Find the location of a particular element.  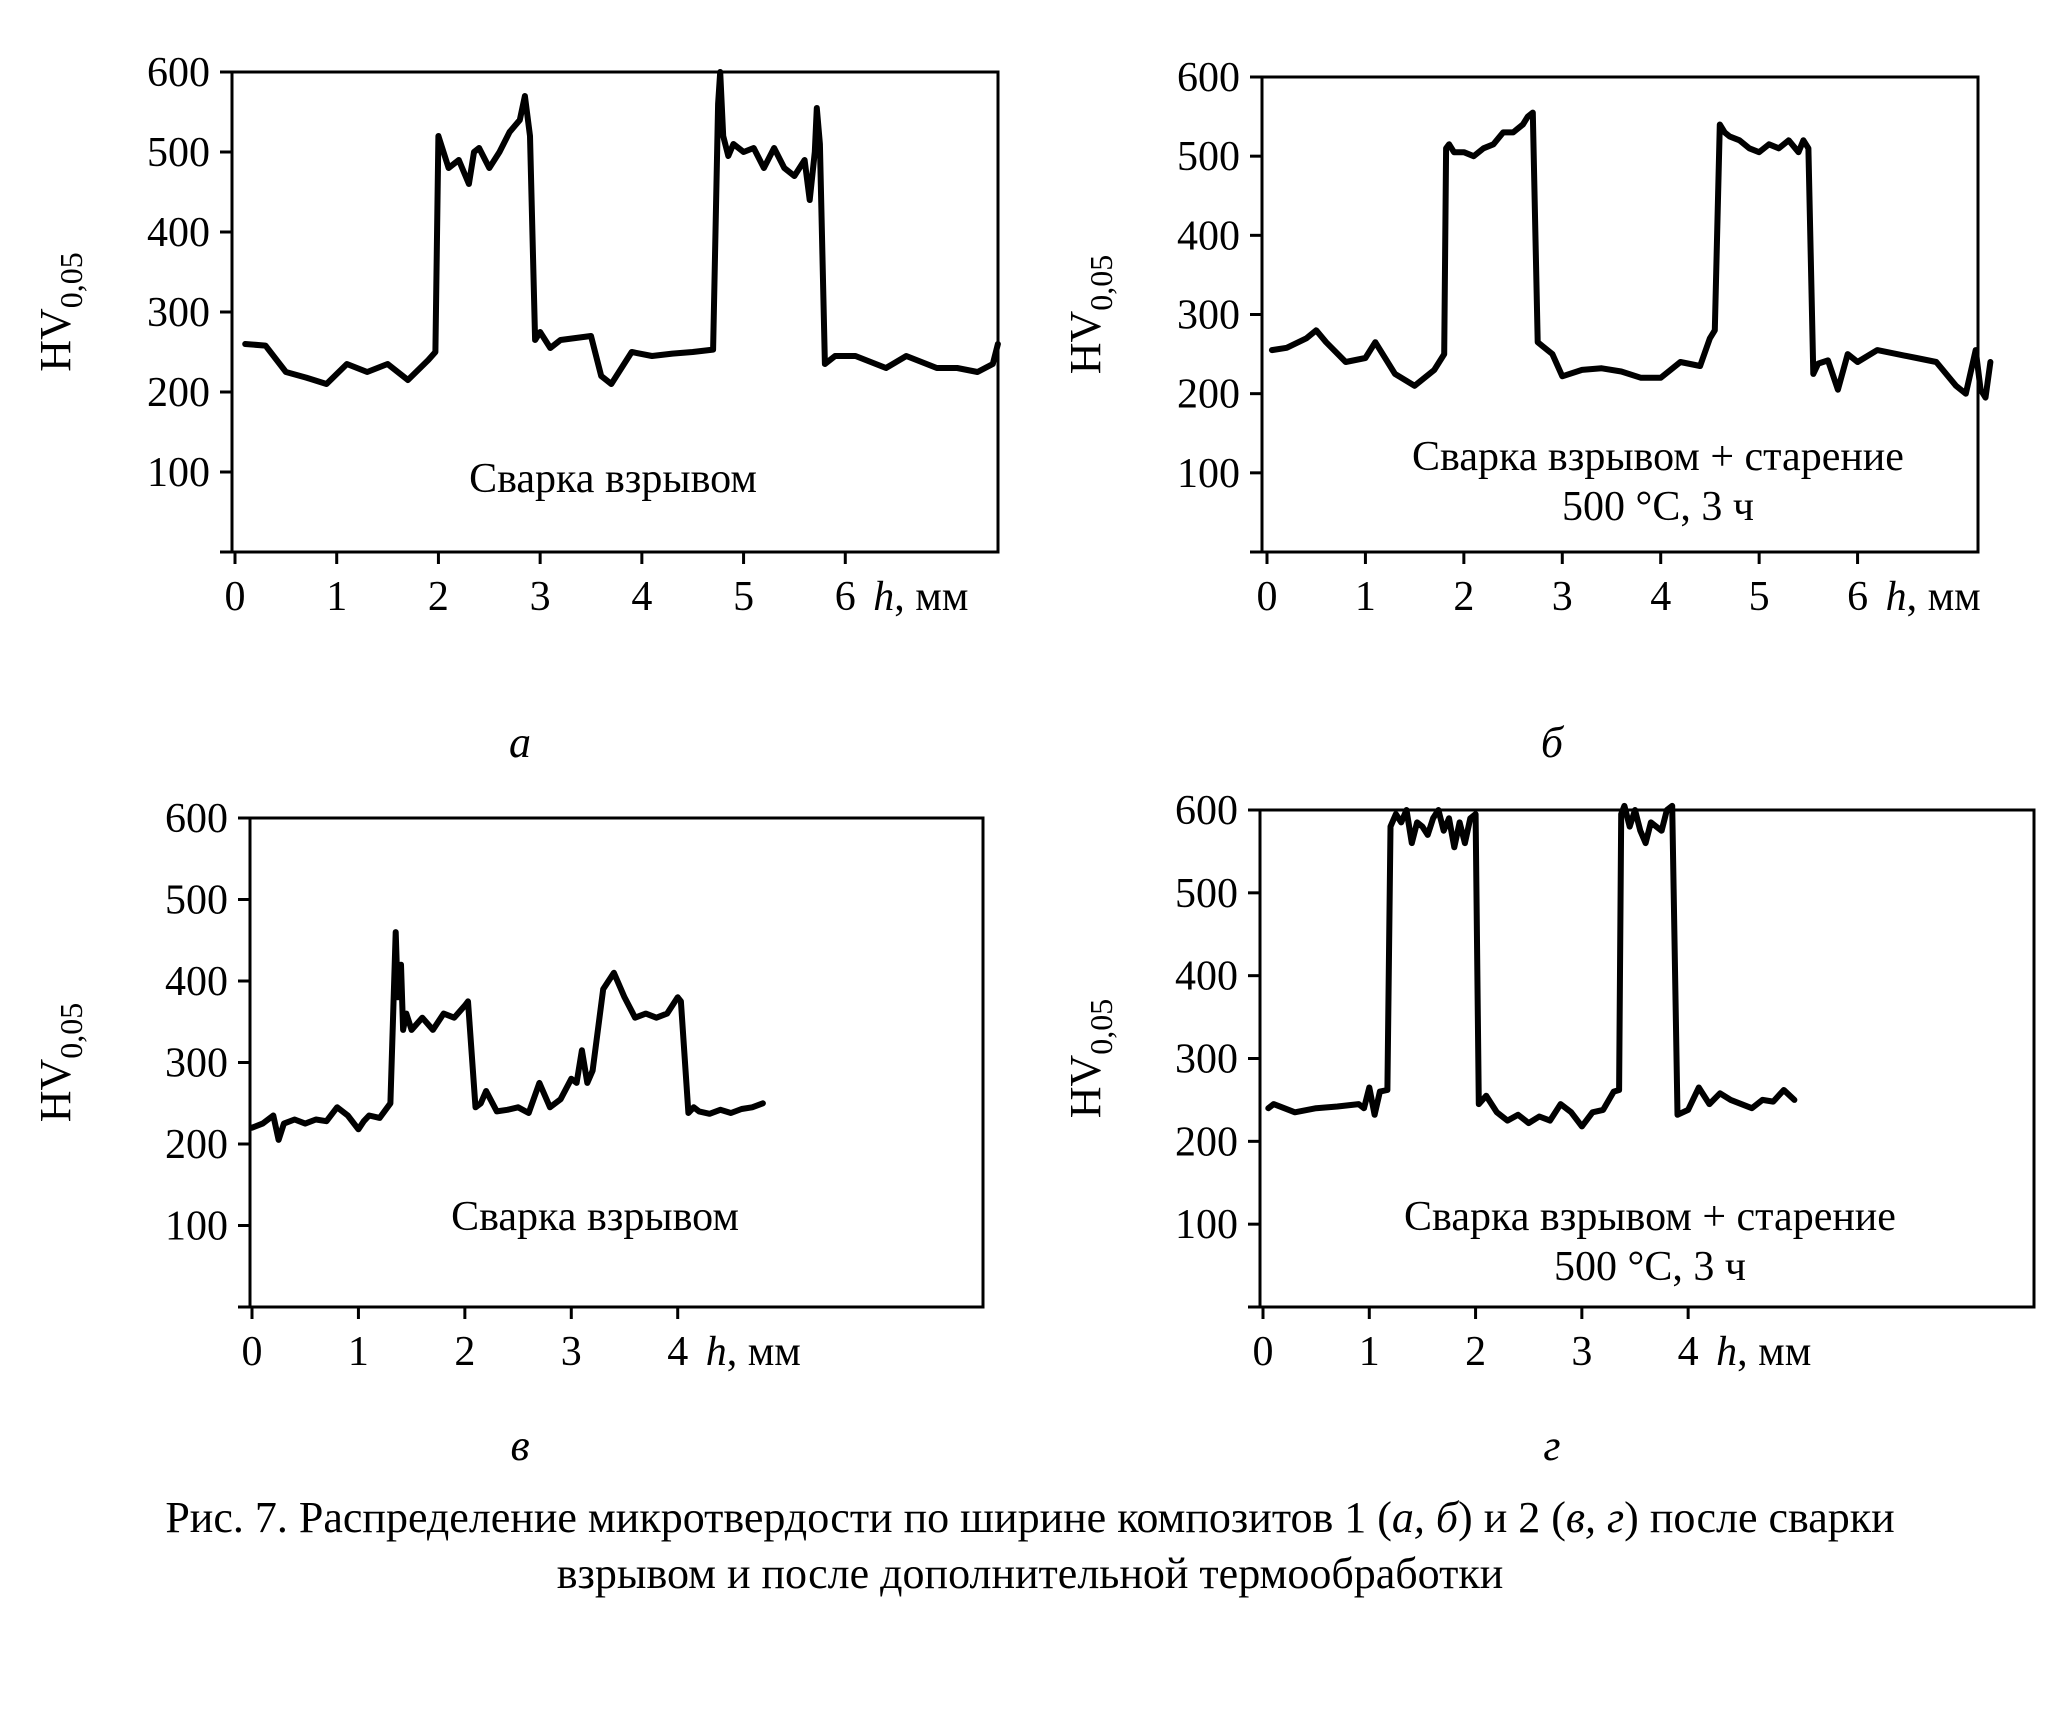

panel-label: б is located at coordinates (1553, 742).